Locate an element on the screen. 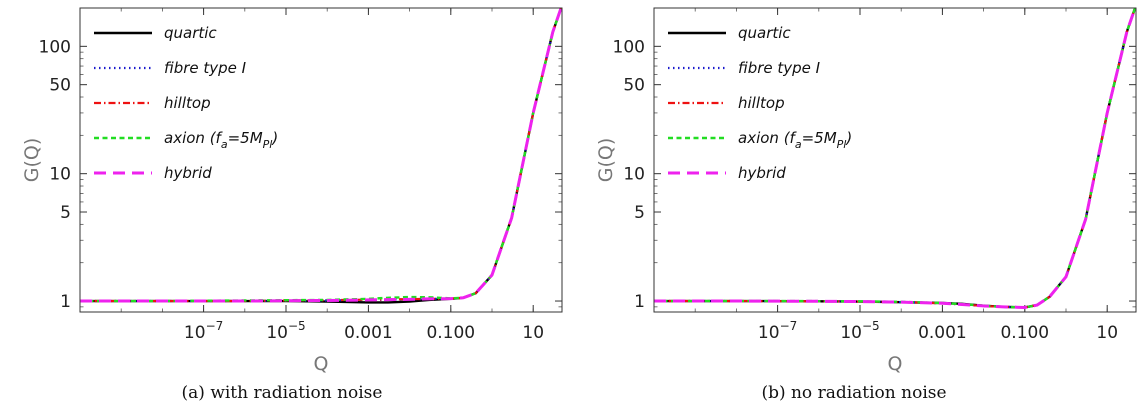 The width and height of the screenshot is (1148, 416). caption-b: (b) no radiation noise is located at coordinates (854, 393).